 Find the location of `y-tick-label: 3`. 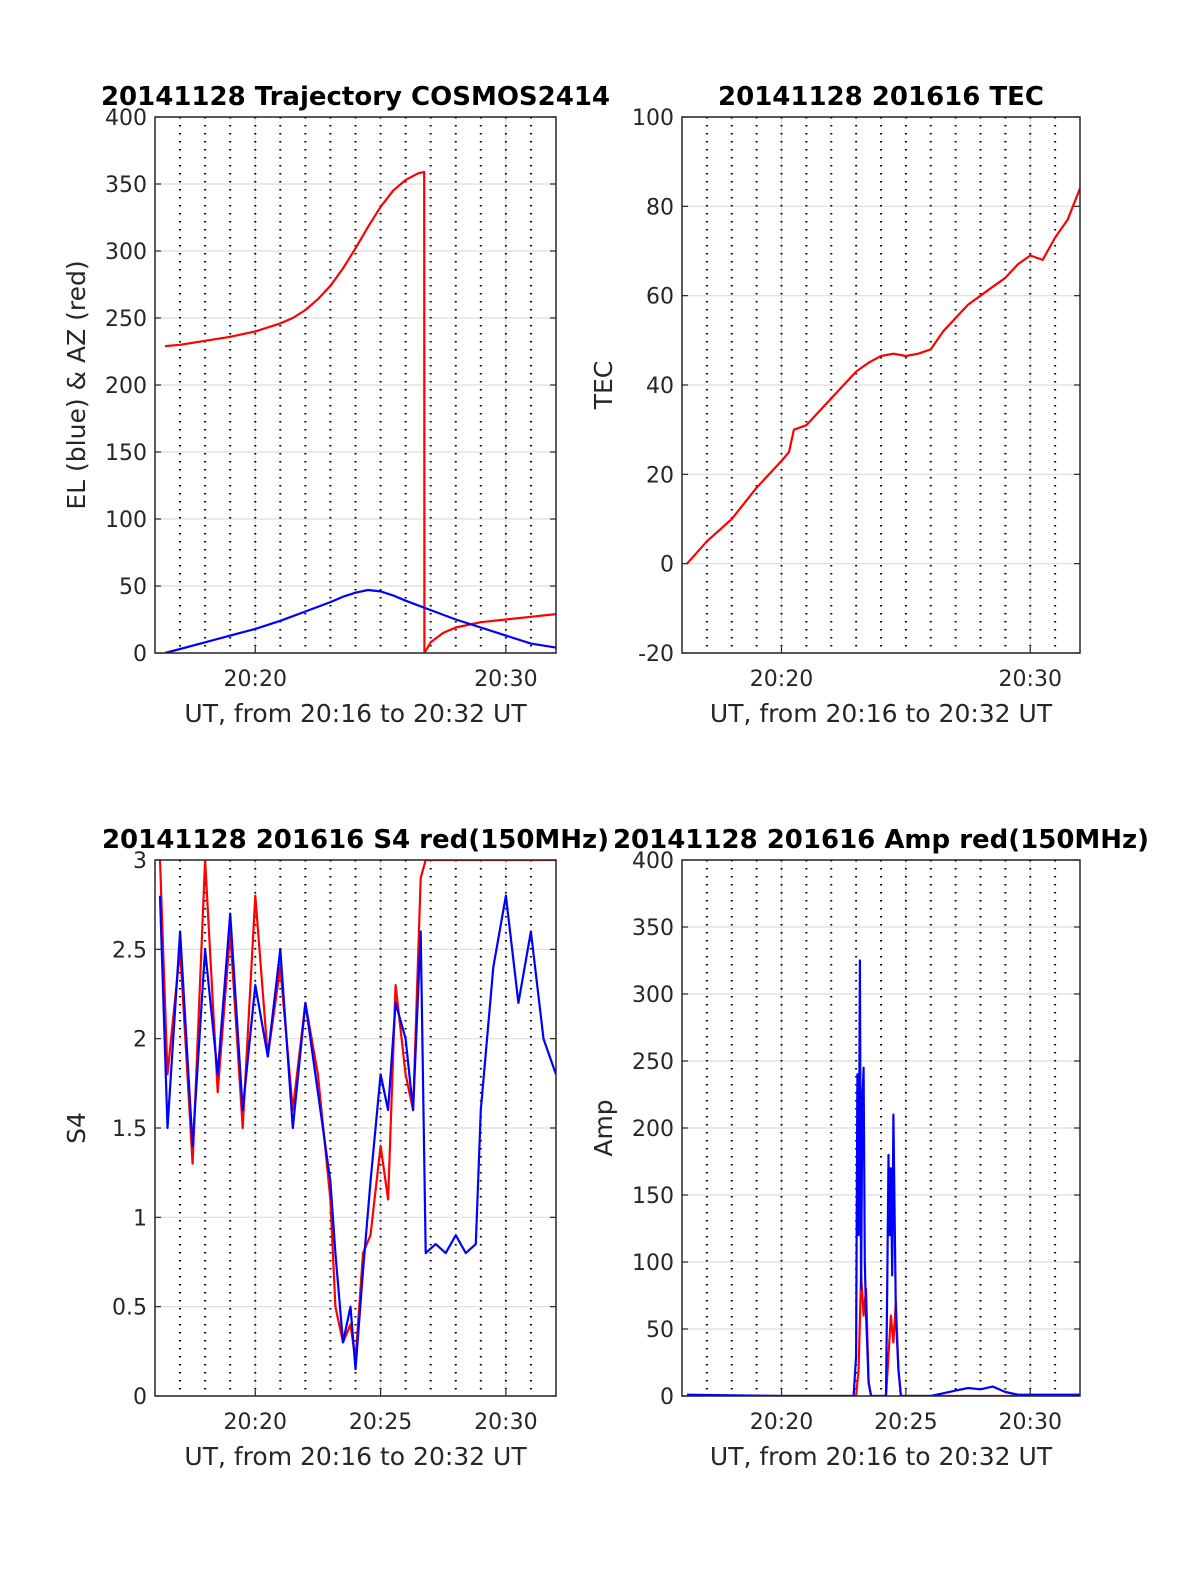

y-tick-label: 3 is located at coordinates (140, 861).